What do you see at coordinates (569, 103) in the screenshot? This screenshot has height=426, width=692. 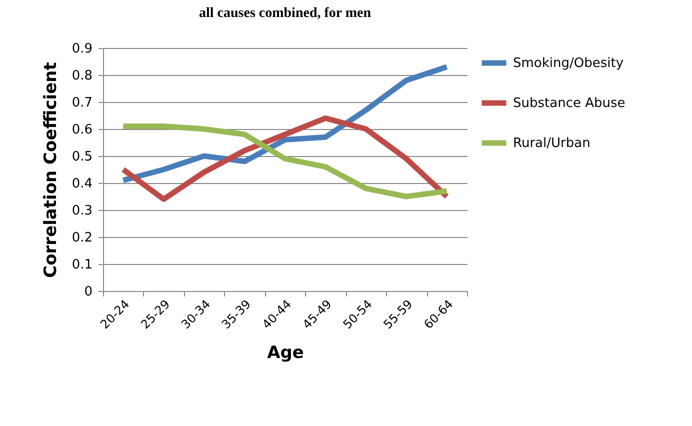 I see `legend-label: Substance Abuse` at bounding box center [569, 103].